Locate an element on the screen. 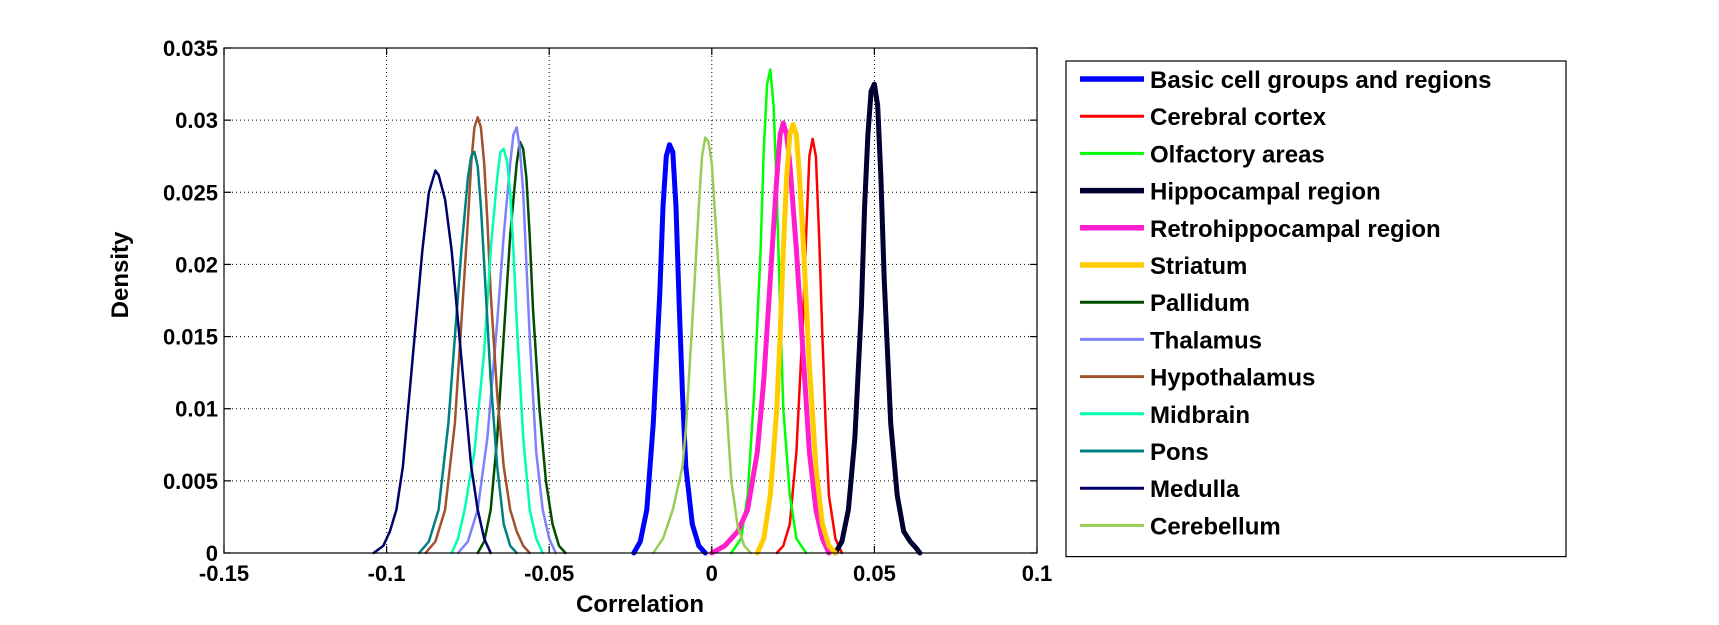 The height and width of the screenshot is (625, 1719). y-tick-label: 0.035 is located at coordinates (190, 48).